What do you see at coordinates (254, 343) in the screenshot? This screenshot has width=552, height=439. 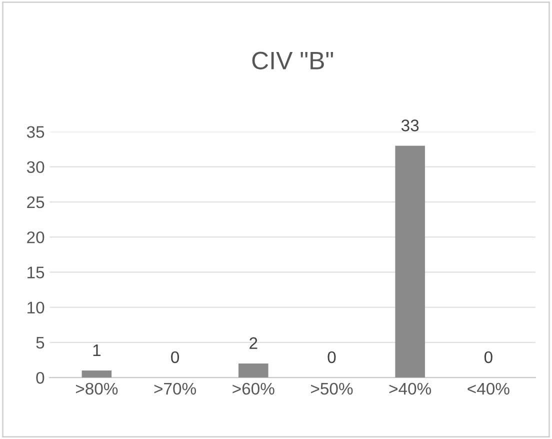 I see `data-label: 2` at bounding box center [254, 343].